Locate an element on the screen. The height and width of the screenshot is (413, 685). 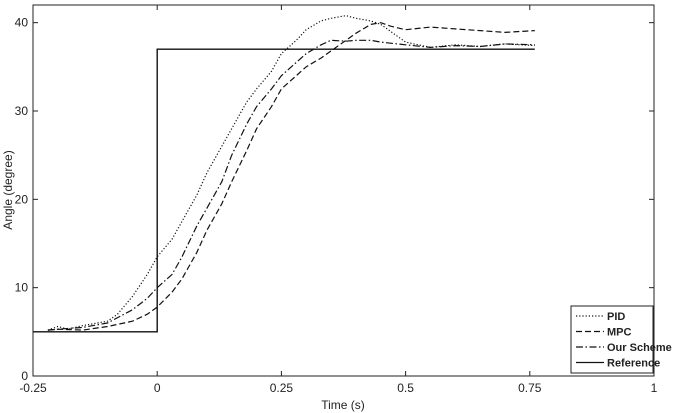
x-tick-label: 1 is located at coordinates (654, 388).